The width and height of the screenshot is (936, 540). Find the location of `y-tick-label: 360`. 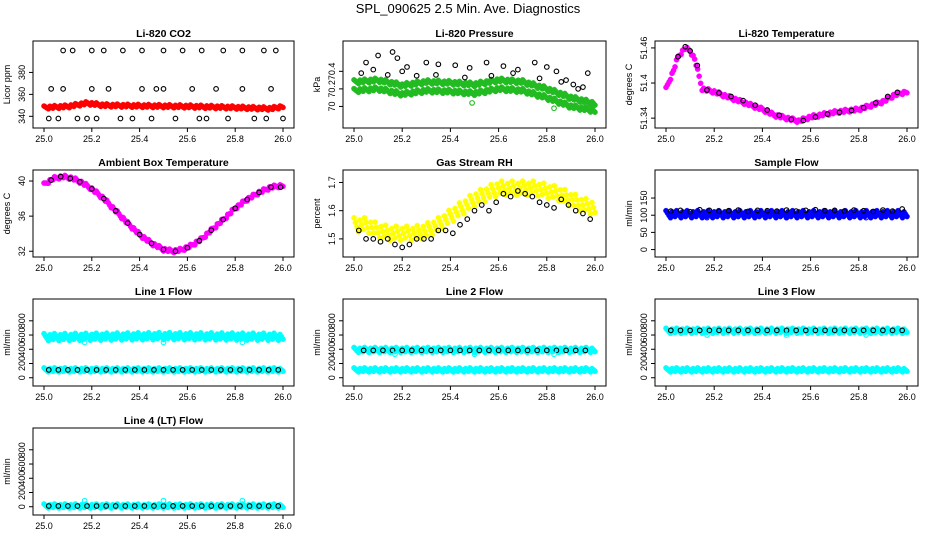

y-tick-label: 360 is located at coordinates (22, 94).